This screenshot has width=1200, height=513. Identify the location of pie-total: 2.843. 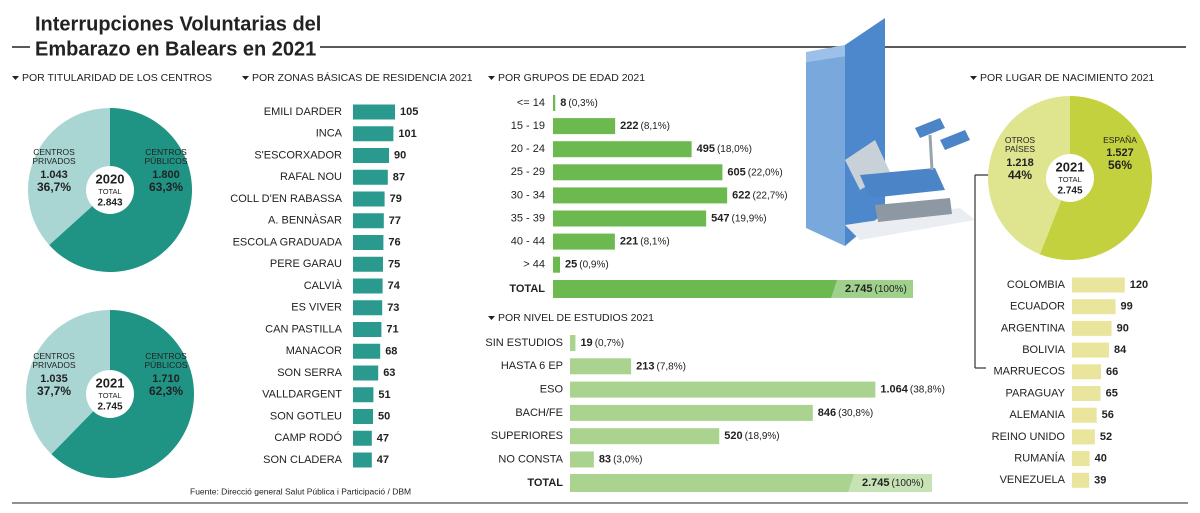
(109, 203).